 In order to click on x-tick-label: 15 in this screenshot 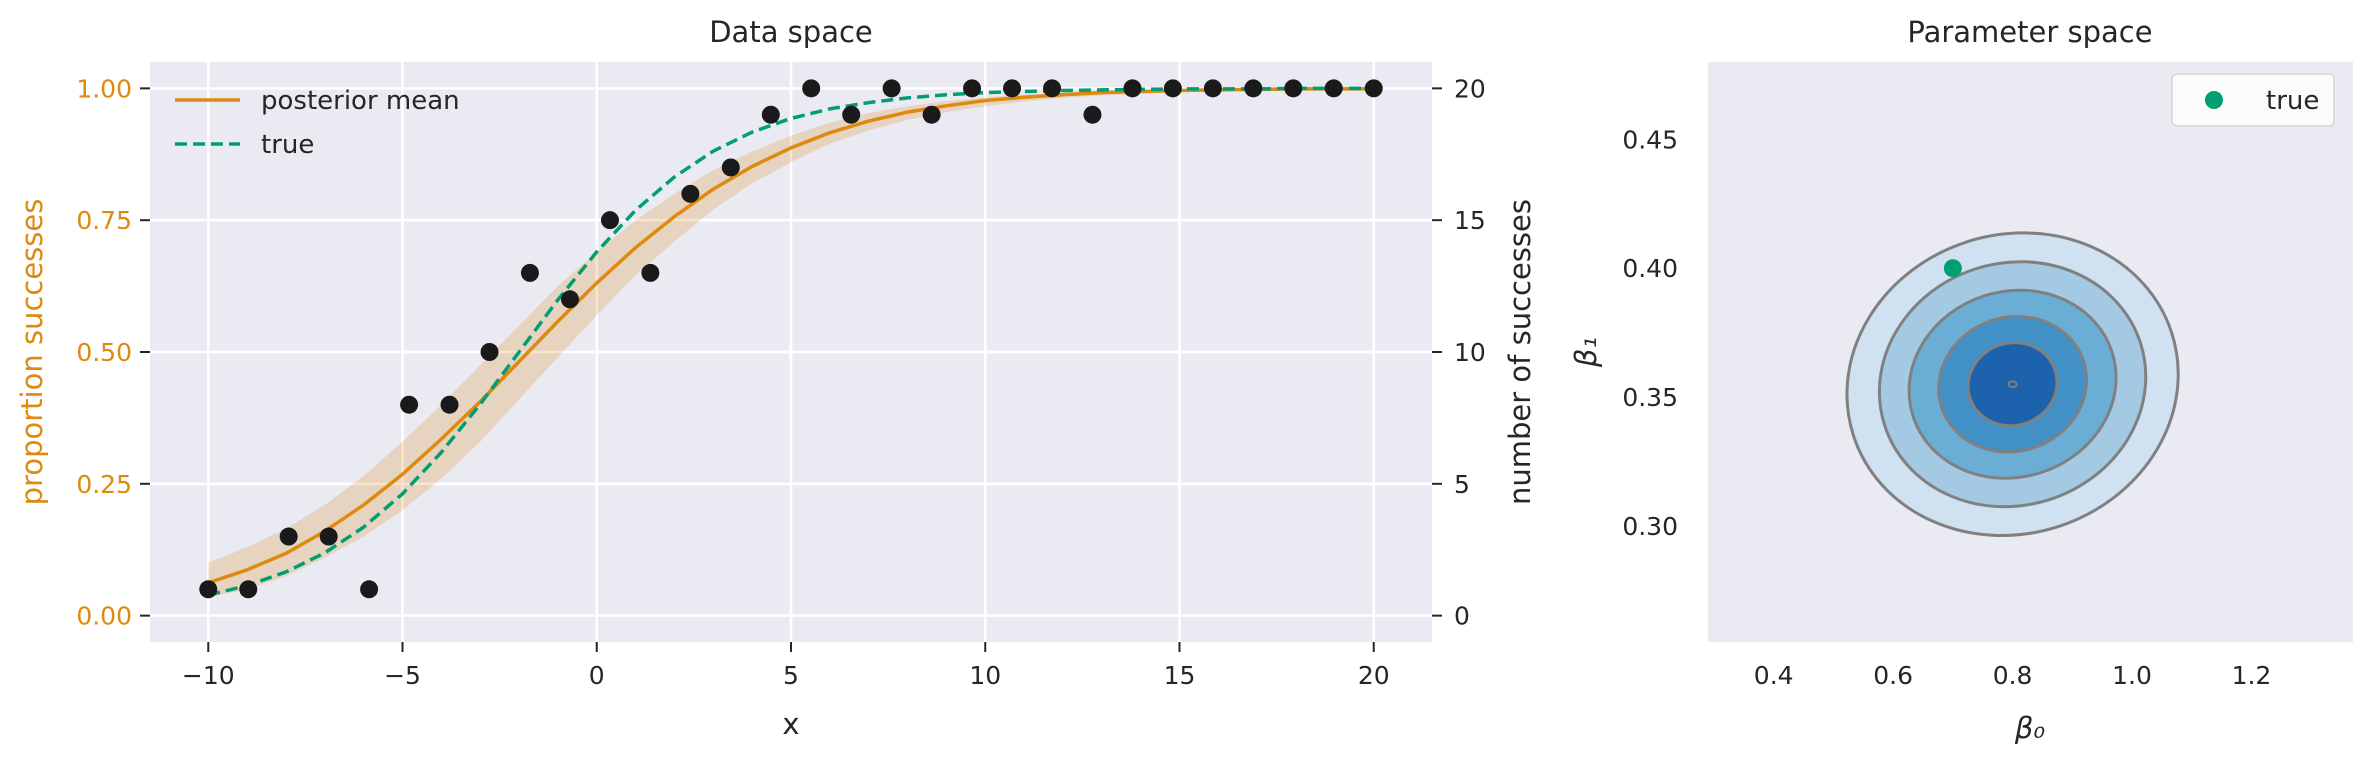, I will do `click(1180, 675)`.